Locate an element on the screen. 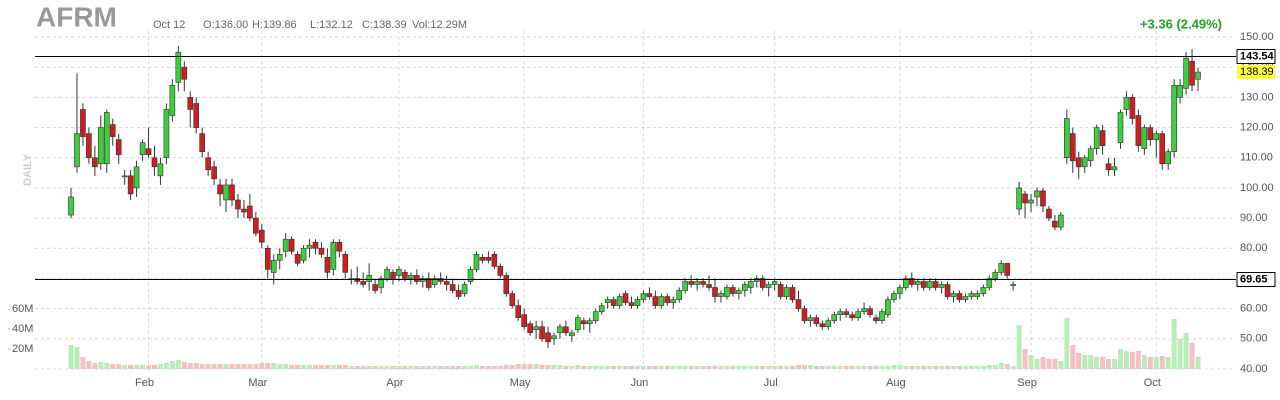 Image resolution: width=1280 pixels, height=400 pixels. header-annotation: C:138.39 is located at coordinates (384, 25).